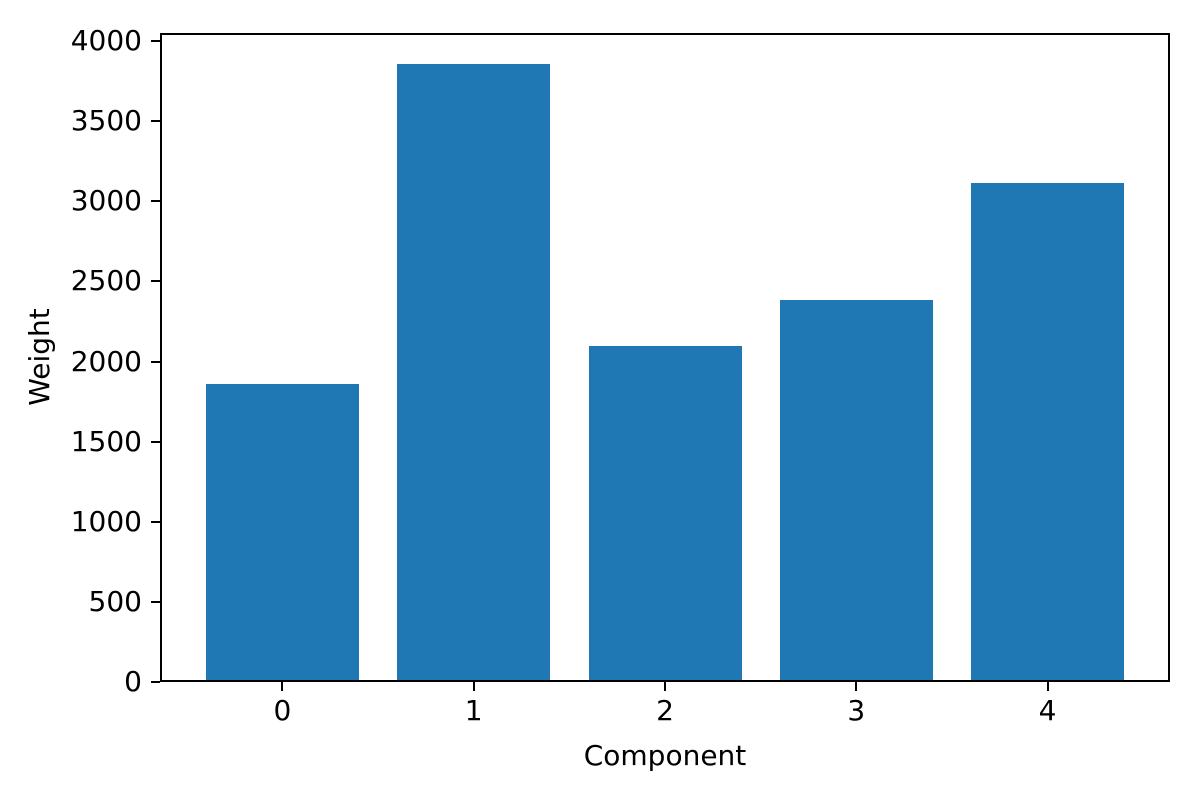 Image resolution: width=1200 pixels, height=800 pixels. What do you see at coordinates (282, 710) in the screenshot?
I see `x-tick-label-0: 0` at bounding box center [282, 710].